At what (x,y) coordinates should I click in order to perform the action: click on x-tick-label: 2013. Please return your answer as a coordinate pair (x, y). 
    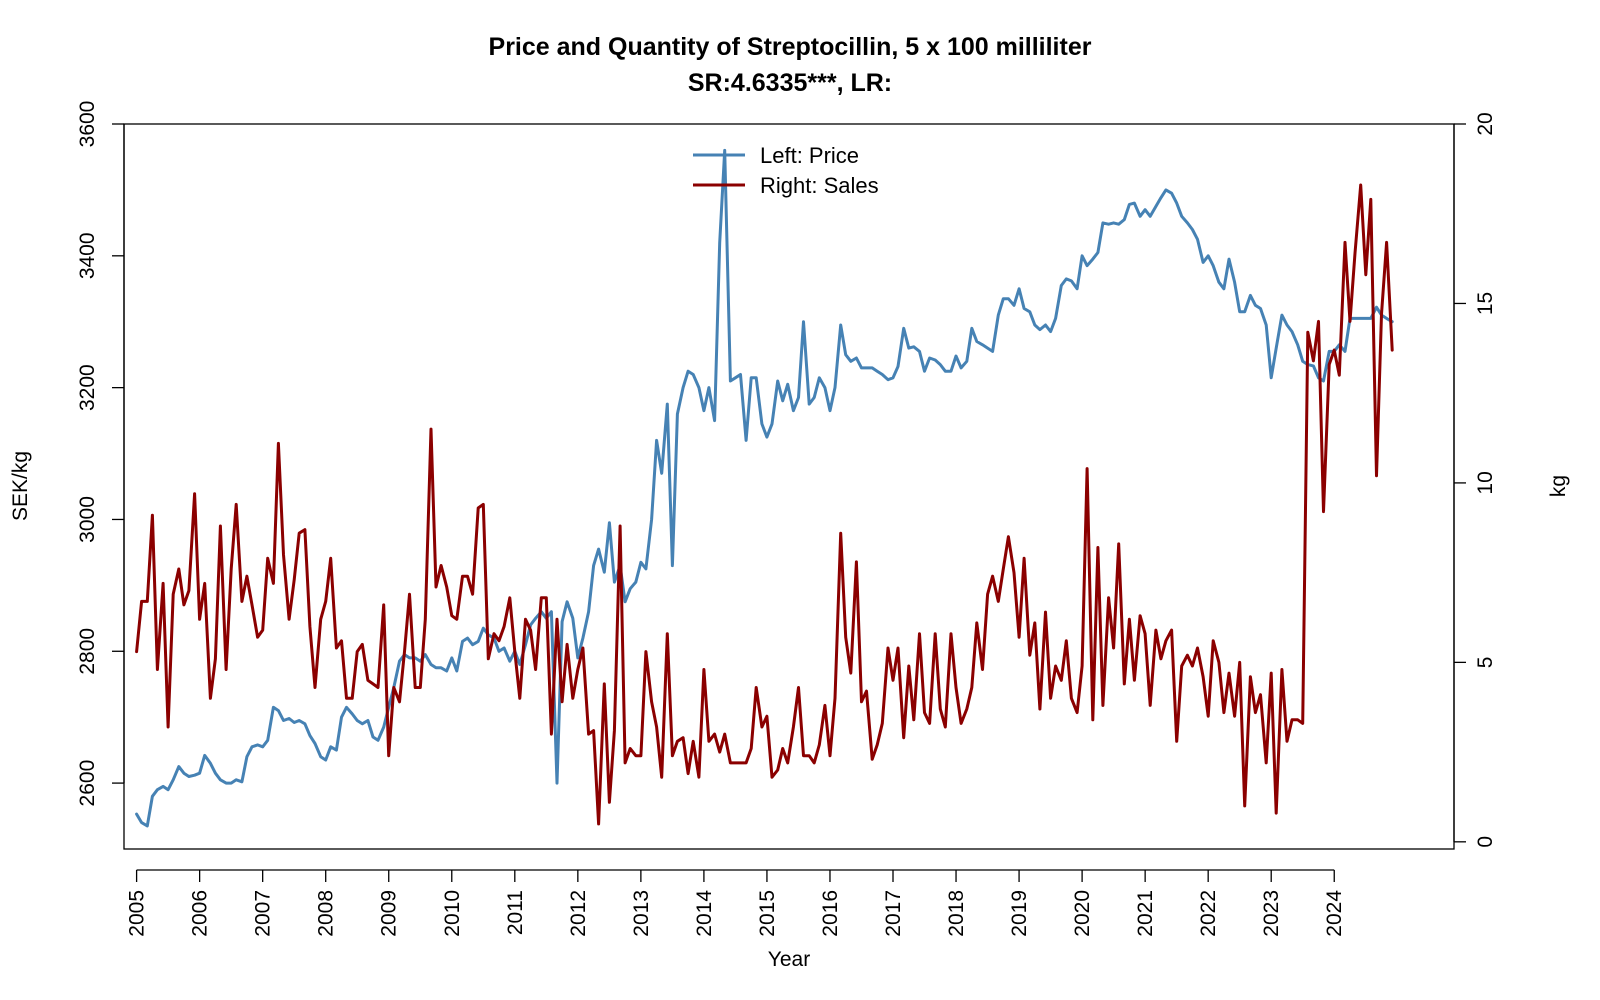
    Looking at the image, I should click on (641, 913).